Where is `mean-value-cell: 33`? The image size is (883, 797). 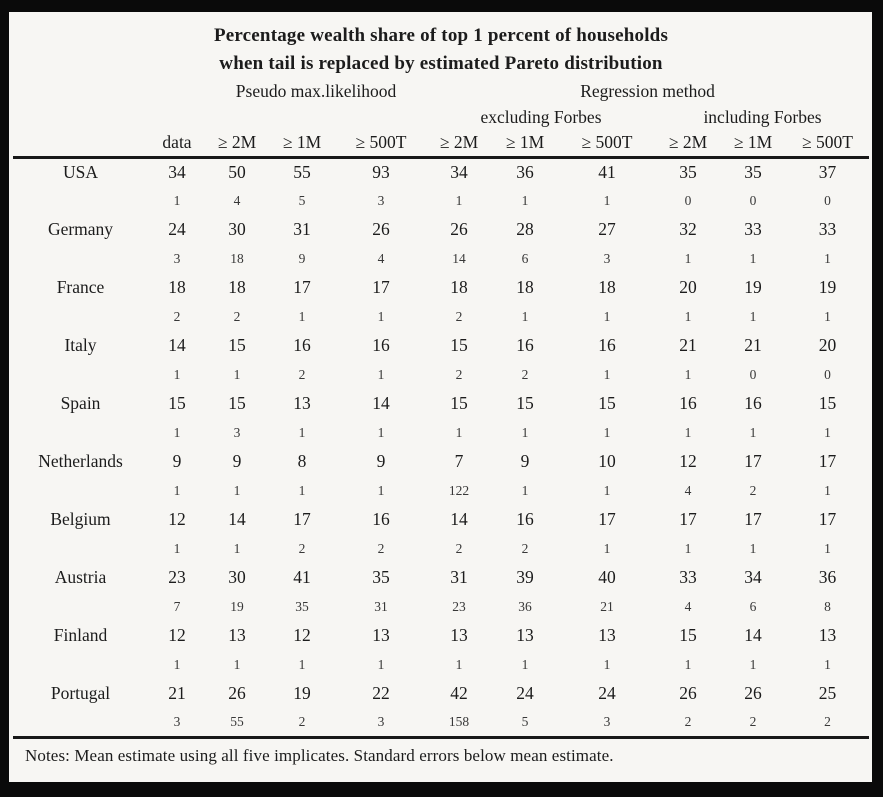
mean-value-cell: 33 is located at coordinates (688, 577).